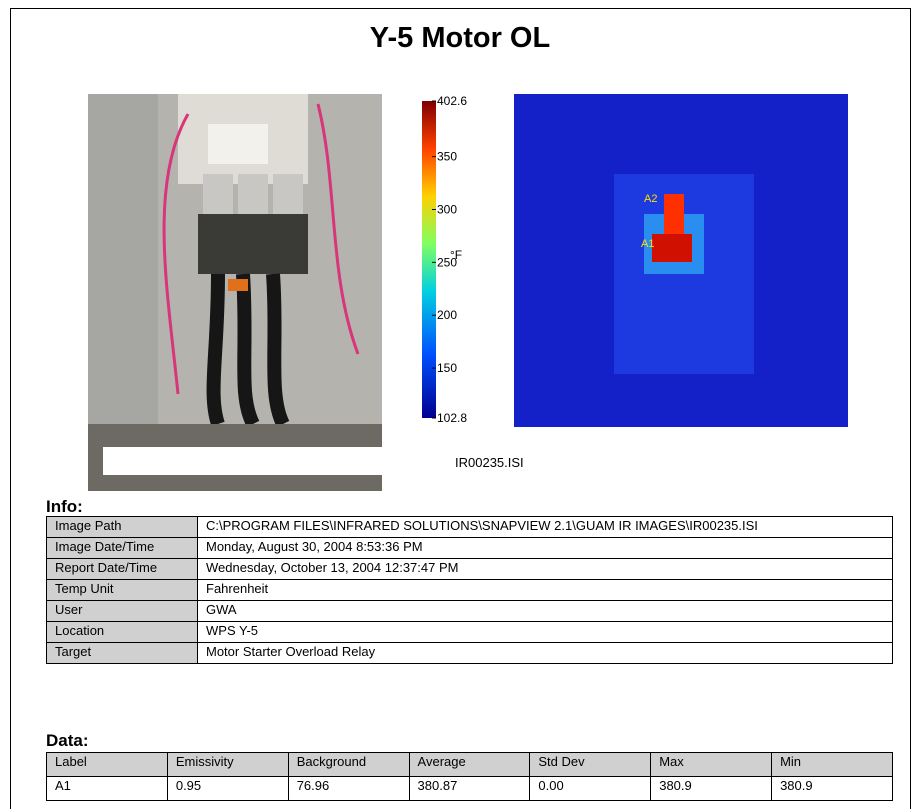 Image resolution: width=920 pixels, height=809 pixels. I want to click on colorbar-tick-label: 402.6, so click(452, 101).